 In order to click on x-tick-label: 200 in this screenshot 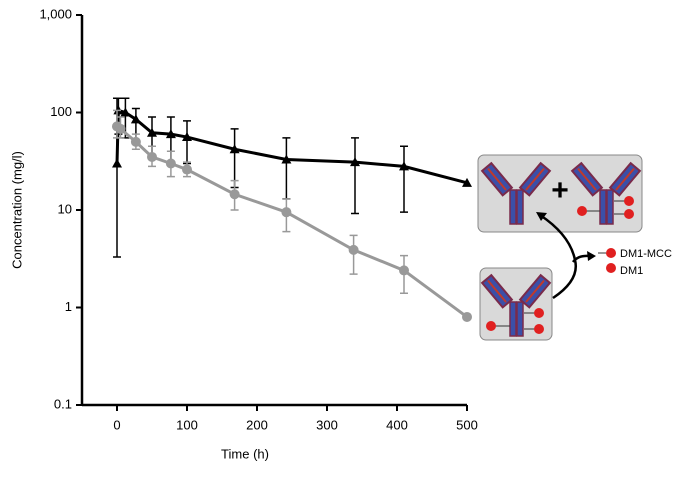, I will do `click(257, 424)`.